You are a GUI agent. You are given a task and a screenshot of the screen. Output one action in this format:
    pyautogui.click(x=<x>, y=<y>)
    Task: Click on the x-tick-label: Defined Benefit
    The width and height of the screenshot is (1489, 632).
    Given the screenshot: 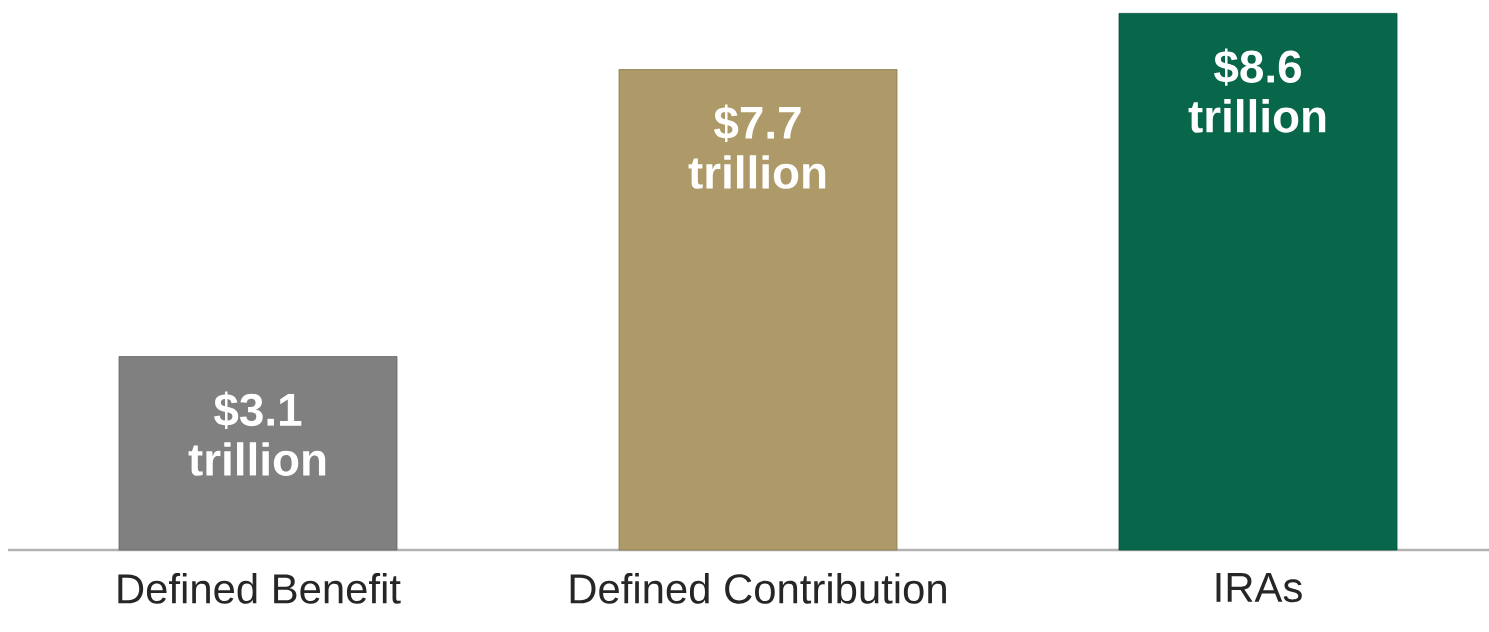 What is the action you would take?
    pyautogui.click(x=259, y=588)
    